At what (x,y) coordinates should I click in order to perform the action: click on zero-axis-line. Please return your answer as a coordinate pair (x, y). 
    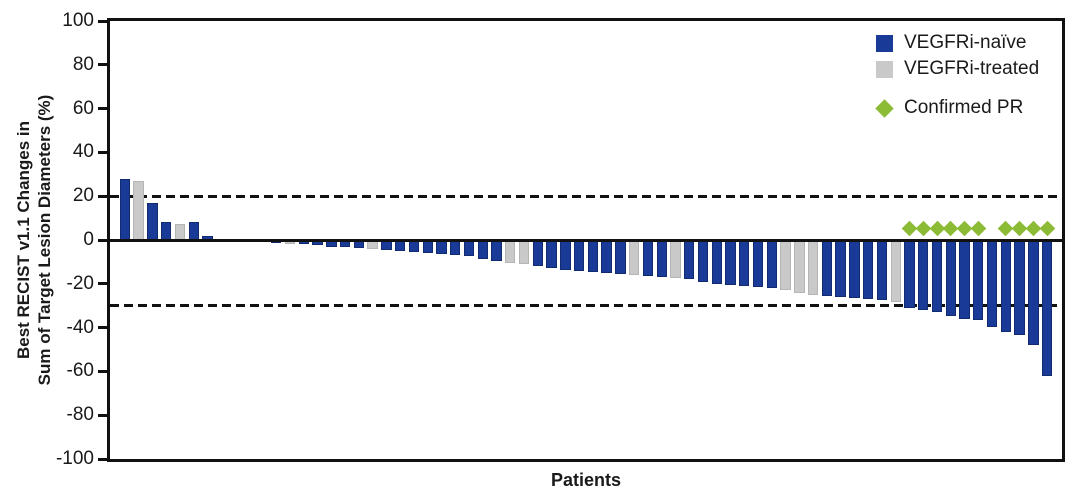
    Looking at the image, I should click on (586, 240).